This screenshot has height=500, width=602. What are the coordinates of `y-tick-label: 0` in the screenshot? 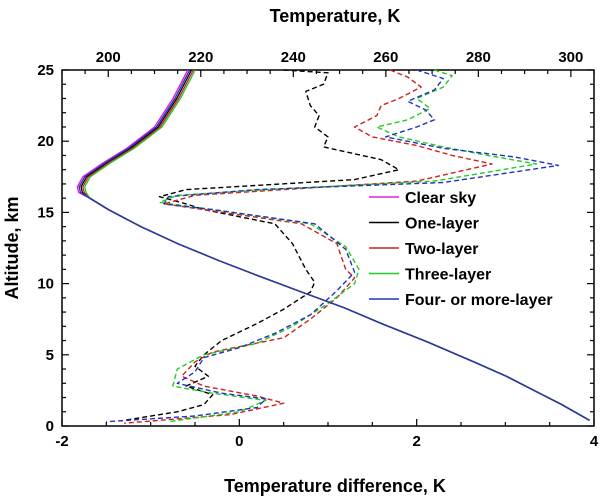 It's located at (50, 426).